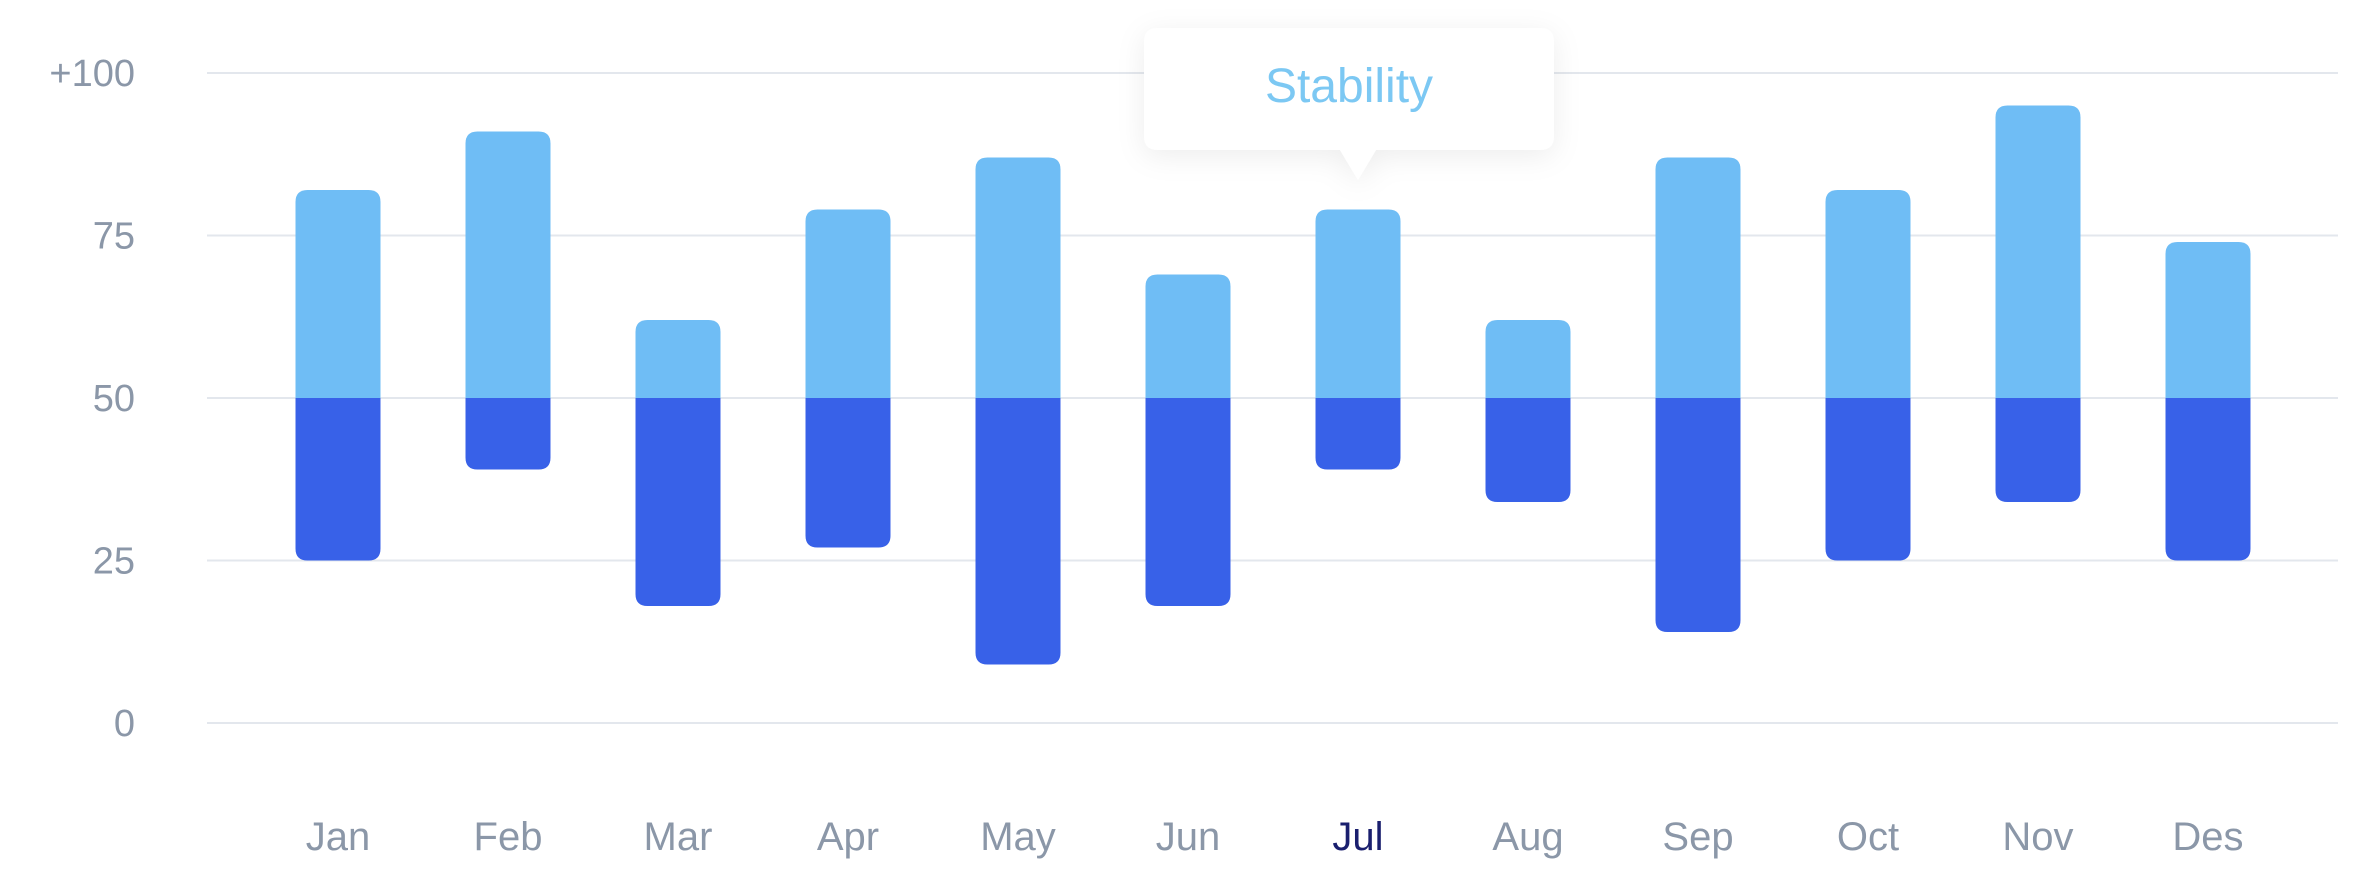 The image size is (2354, 880). Describe the element at coordinates (848, 473) in the screenshot. I see `bar-lower-apr` at that location.